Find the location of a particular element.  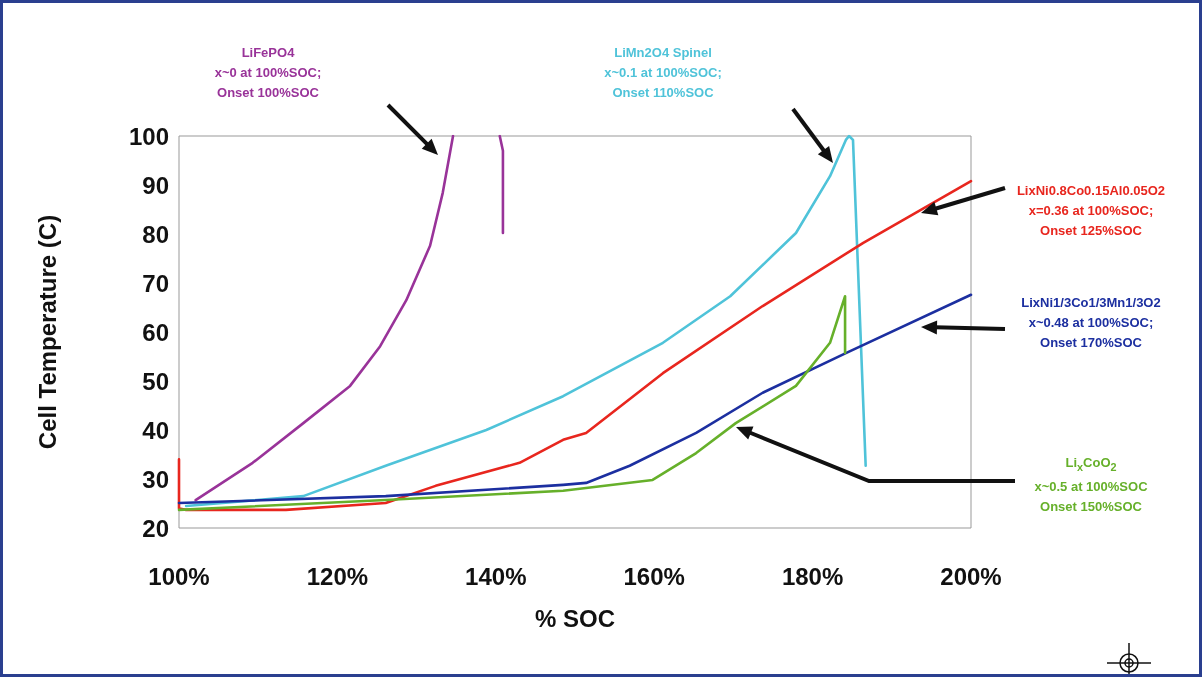

x-tick-label: 180% is located at coordinates (812, 576).